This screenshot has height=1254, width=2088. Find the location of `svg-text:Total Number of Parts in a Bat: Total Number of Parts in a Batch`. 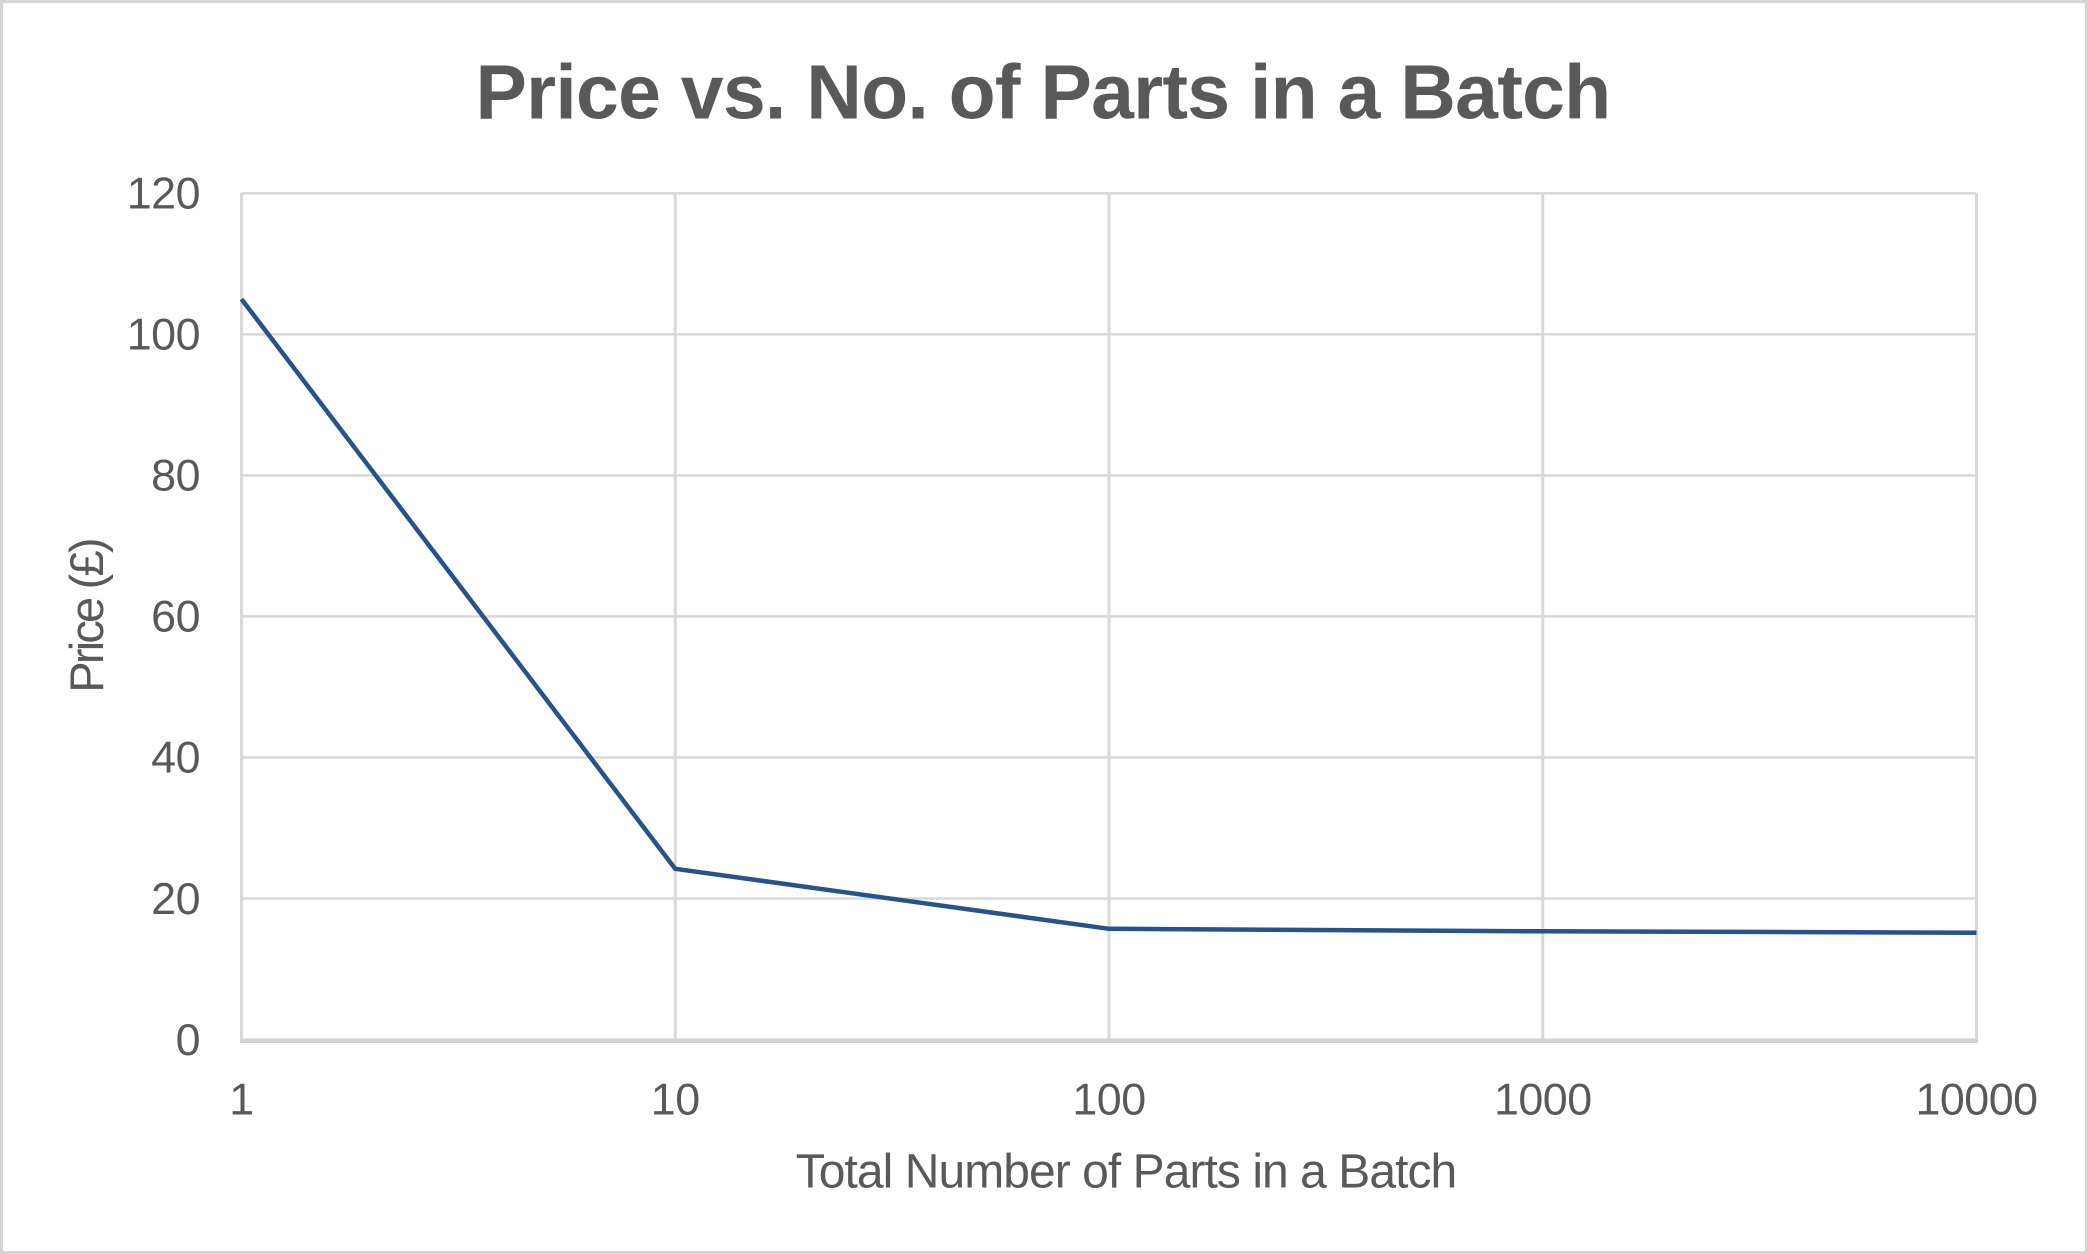

svg-text:Total Number of Parts in a Bat: Total Number of Parts in a Batch is located at coordinates (1126, 1172).